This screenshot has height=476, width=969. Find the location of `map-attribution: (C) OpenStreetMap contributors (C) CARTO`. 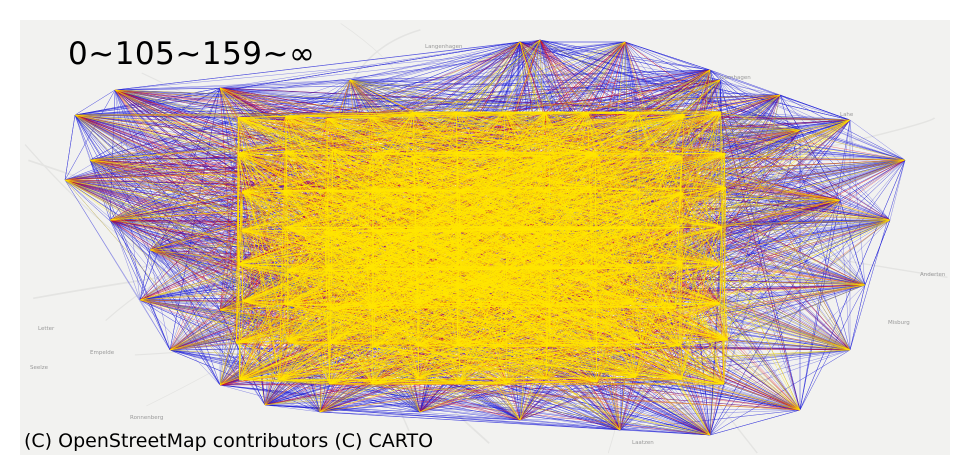

map-attribution: (C) OpenStreetMap contributors (C) CARTO is located at coordinates (229, 441).